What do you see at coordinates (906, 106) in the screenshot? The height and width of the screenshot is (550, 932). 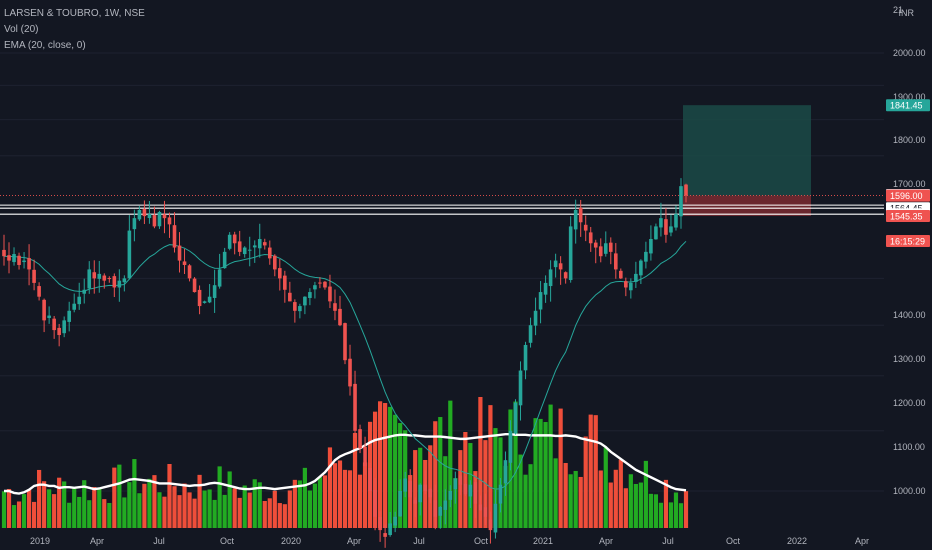 I see `price-label-text: 1841.45` at bounding box center [906, 106].